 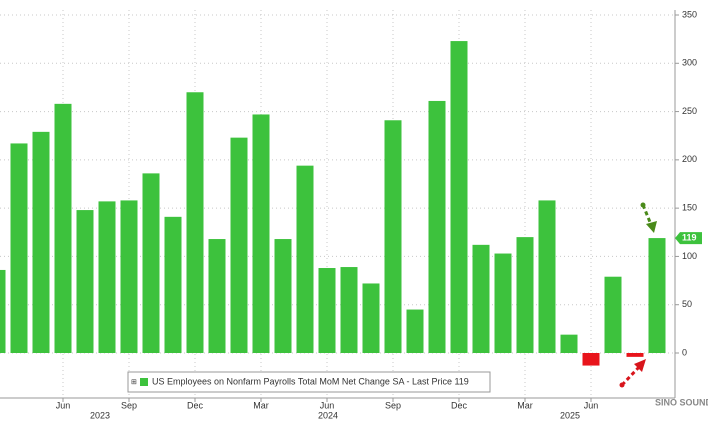 What do you see at coordinates (651, 227) in the screenshot?
I see `green-arrow-head` at bounding box center [651, 227].